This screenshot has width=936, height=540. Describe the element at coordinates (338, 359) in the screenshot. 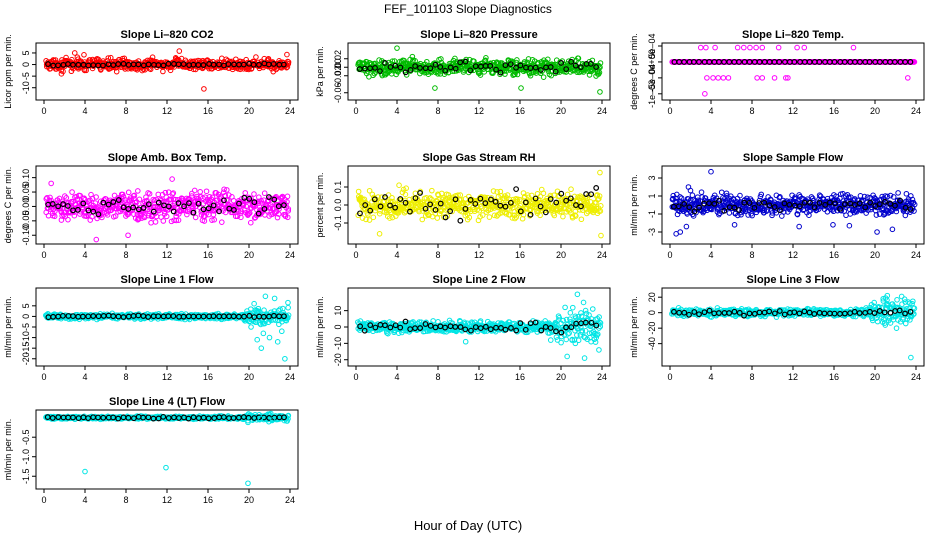

I see `panel-8-y-tick-label: -20` at that location.